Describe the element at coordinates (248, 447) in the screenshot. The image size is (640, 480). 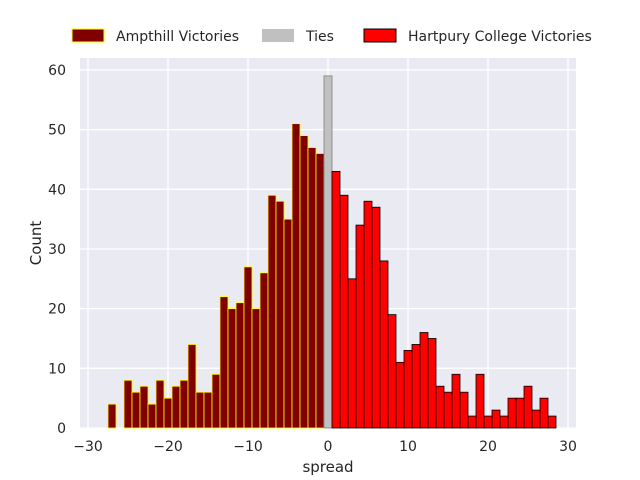
I see `x-tick-label: −10` at that location.